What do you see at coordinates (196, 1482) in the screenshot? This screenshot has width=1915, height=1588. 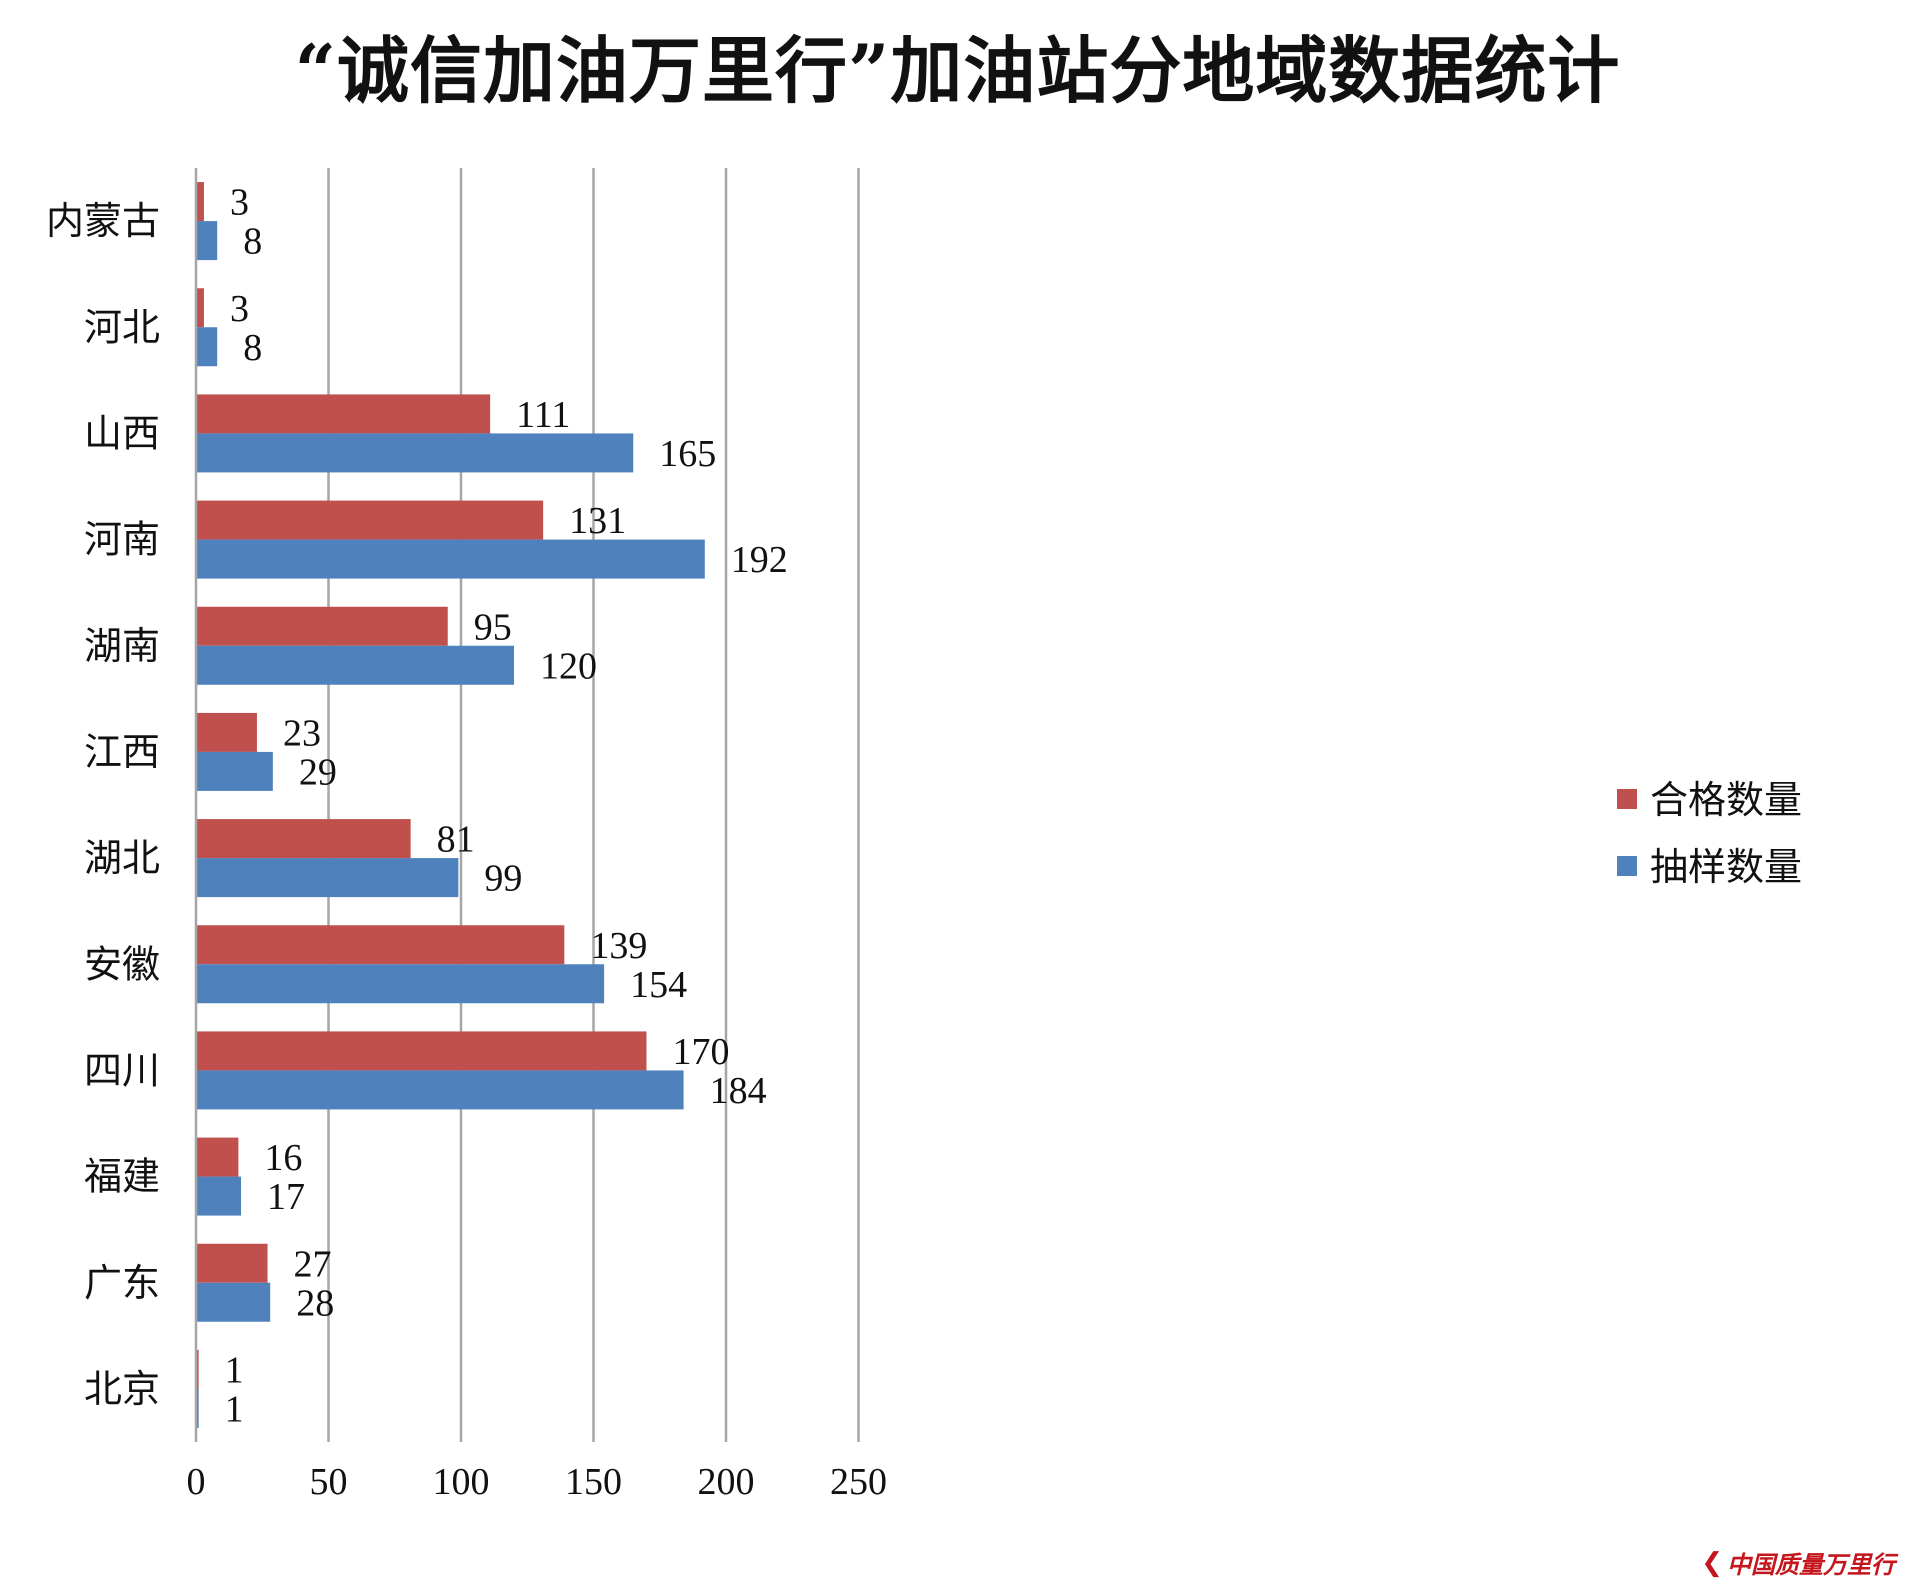 I see `x-tick-label-0: 0` at bounding box center [196, 1482].